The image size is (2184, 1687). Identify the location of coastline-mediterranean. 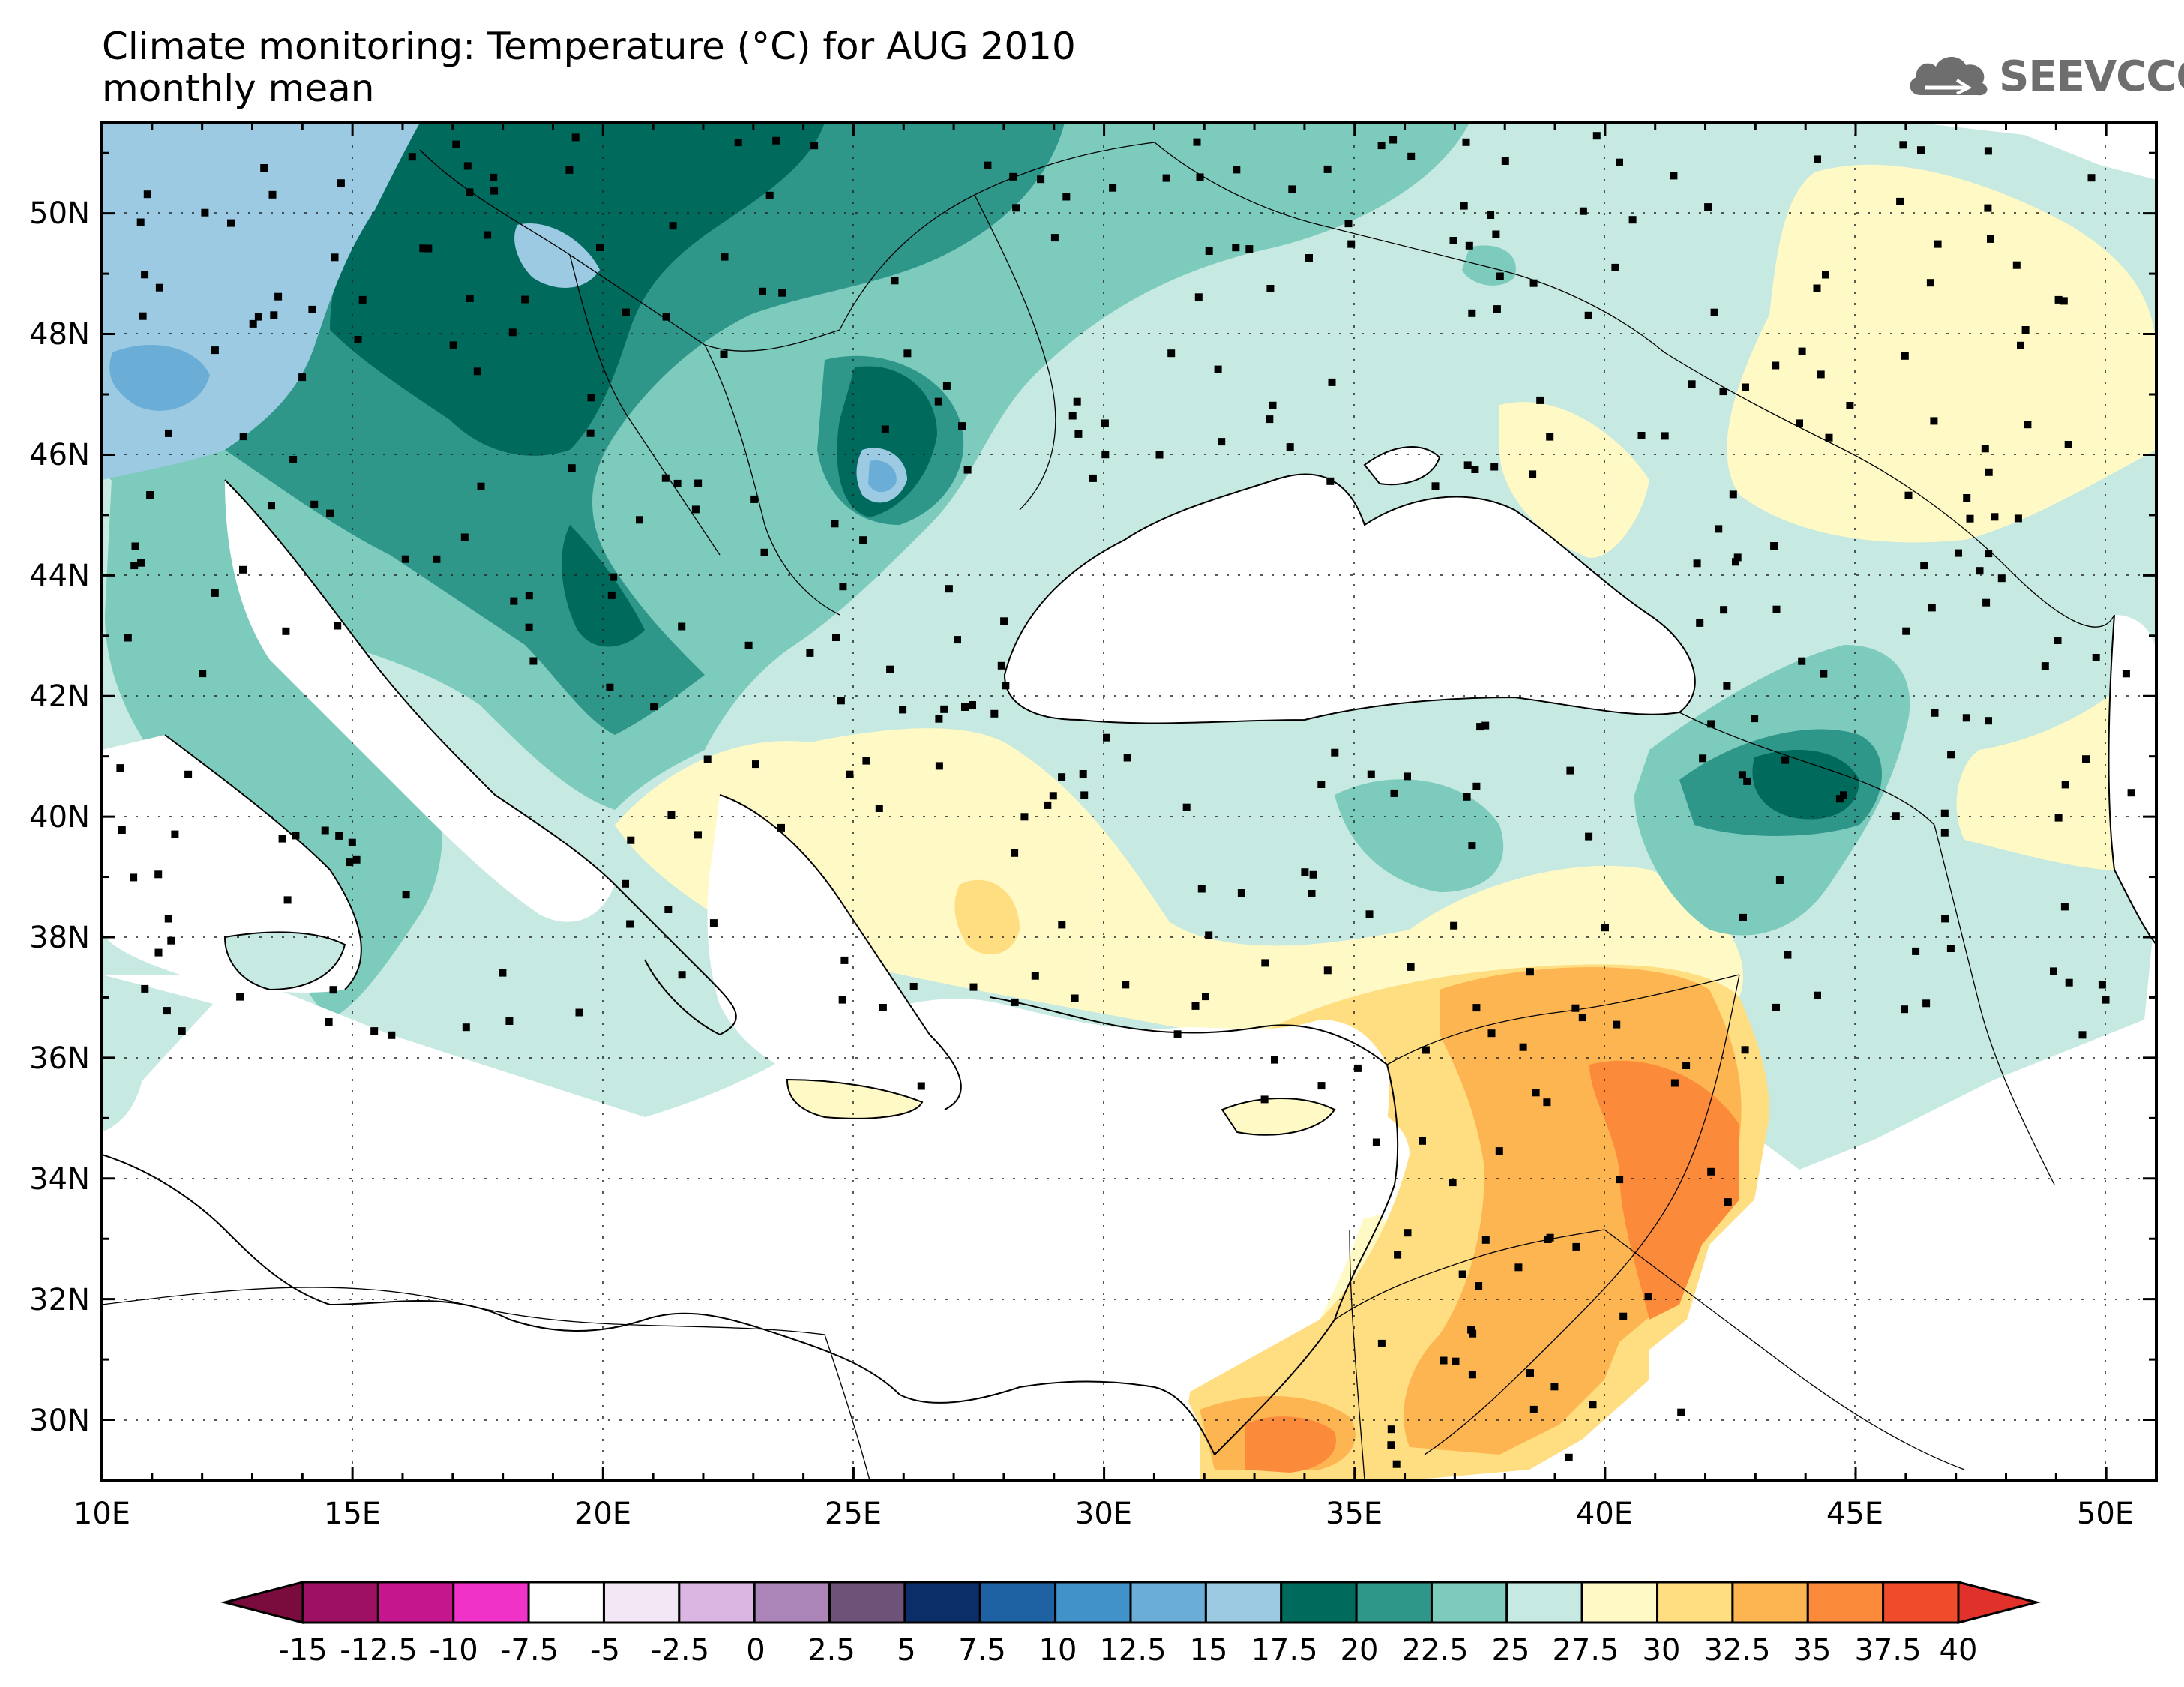
(658, 1304).